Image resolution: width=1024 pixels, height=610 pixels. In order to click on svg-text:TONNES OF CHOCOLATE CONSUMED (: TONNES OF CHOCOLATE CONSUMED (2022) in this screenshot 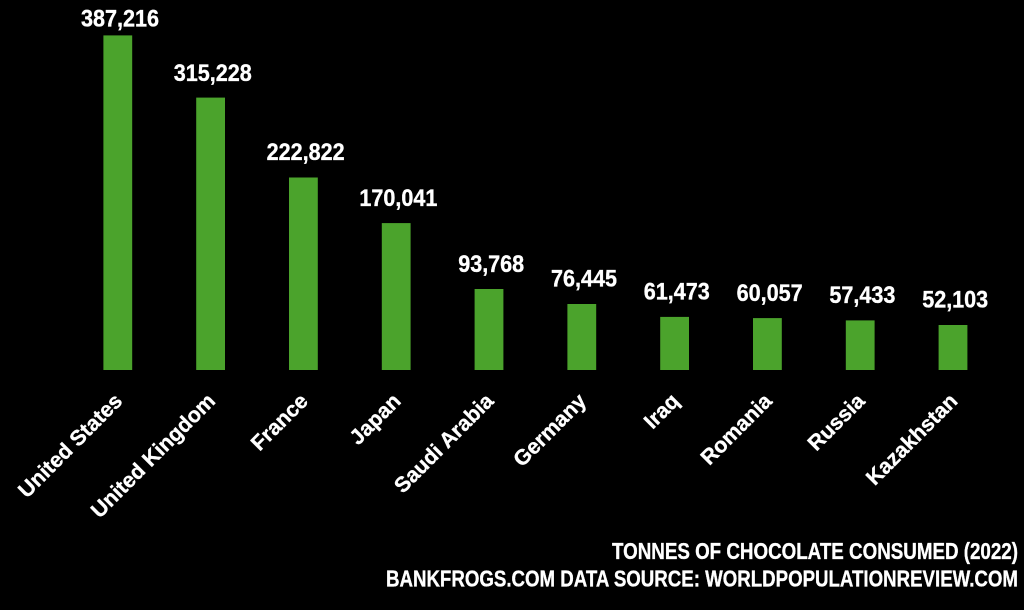, I will do `click(815, 551)`.